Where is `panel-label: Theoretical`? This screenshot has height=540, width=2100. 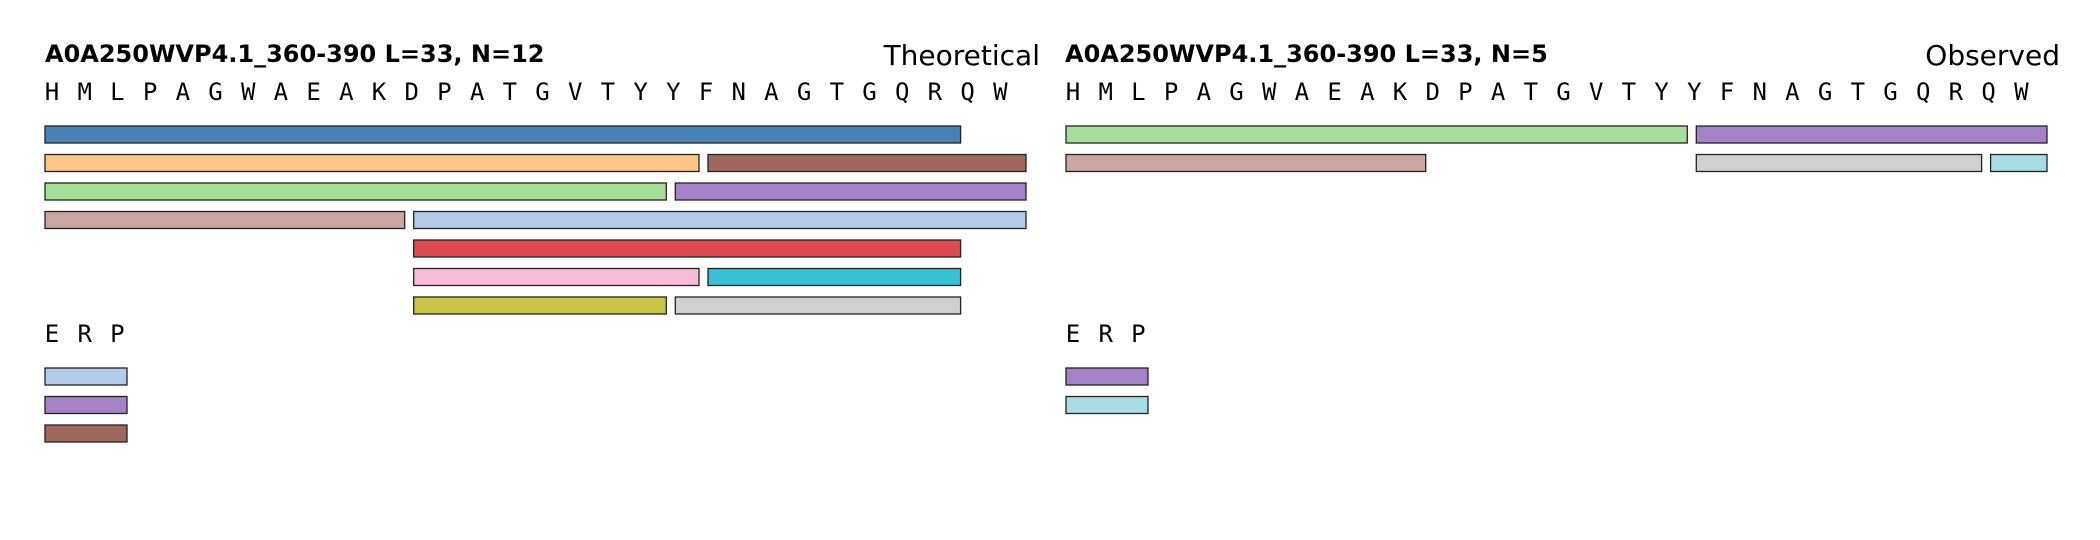
panel-label: Theoretical is located at coordinates (961, 55).